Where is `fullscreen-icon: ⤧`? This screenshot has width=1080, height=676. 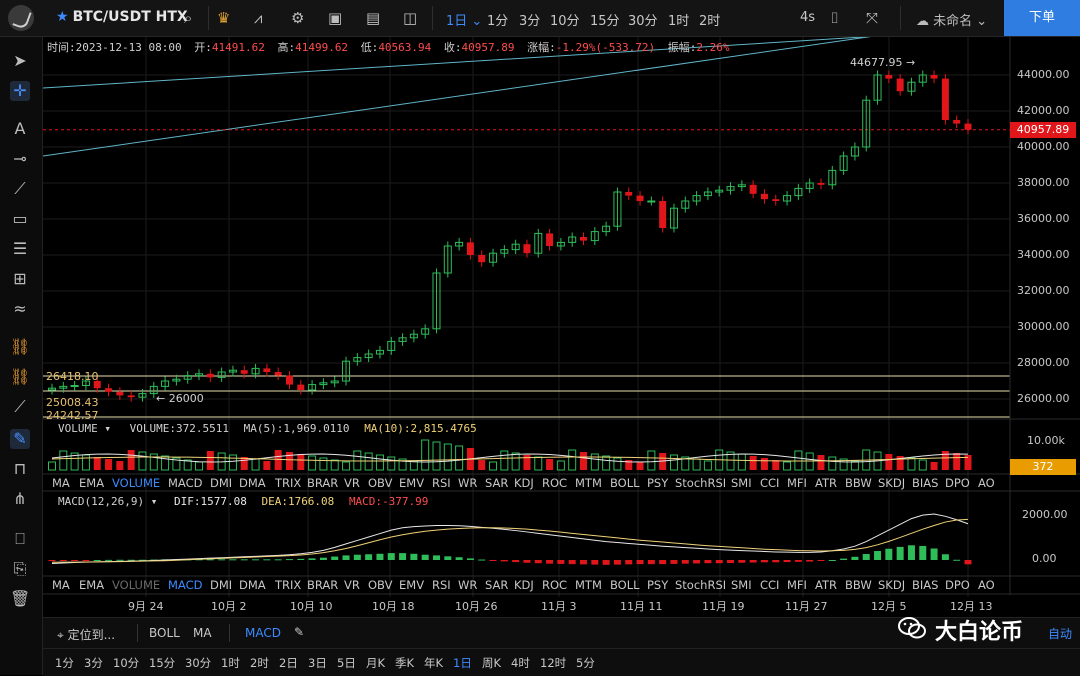
fullscreen-icon: ⤧ is located at coordinates (872, 18).